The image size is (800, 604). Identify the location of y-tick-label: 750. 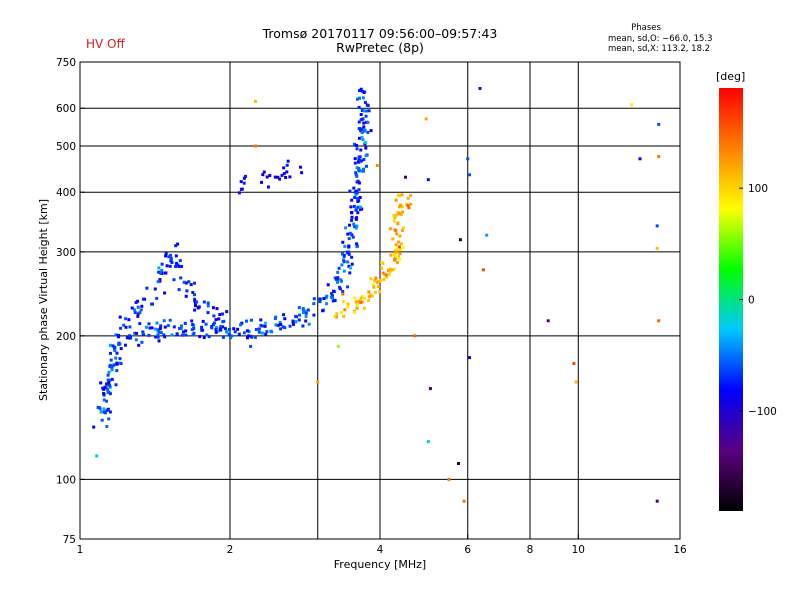
(66, 63).